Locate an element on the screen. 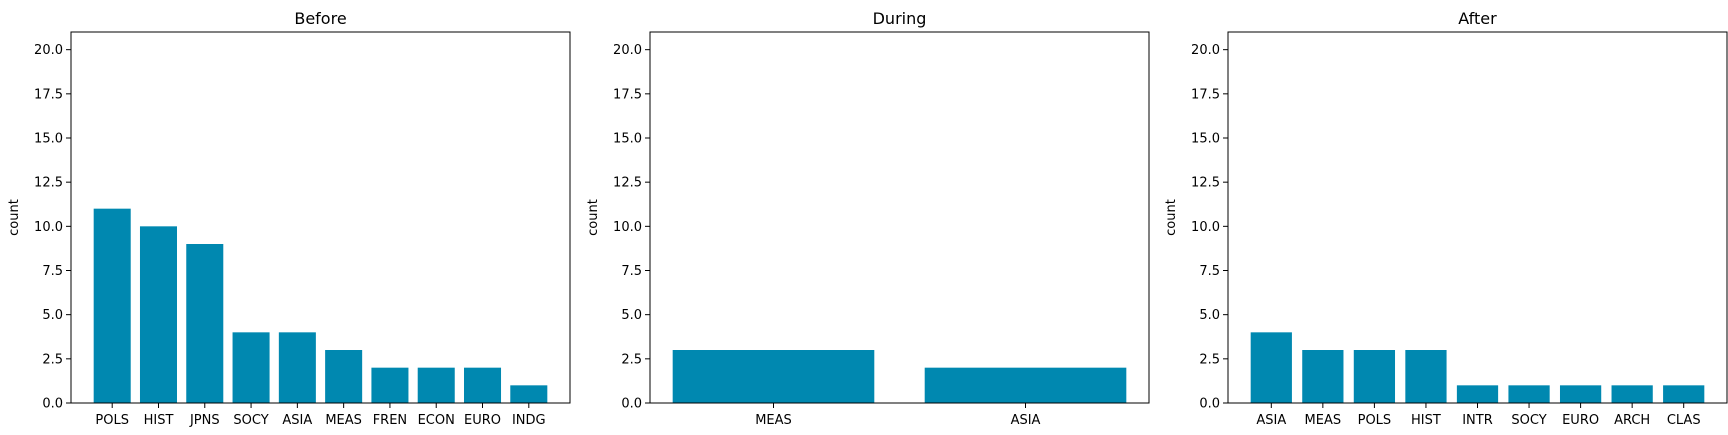 Image resolution: width=1728 pixels, height=435 pixels. x-tick-label: ARCH is located at coordinates (1632, 420).